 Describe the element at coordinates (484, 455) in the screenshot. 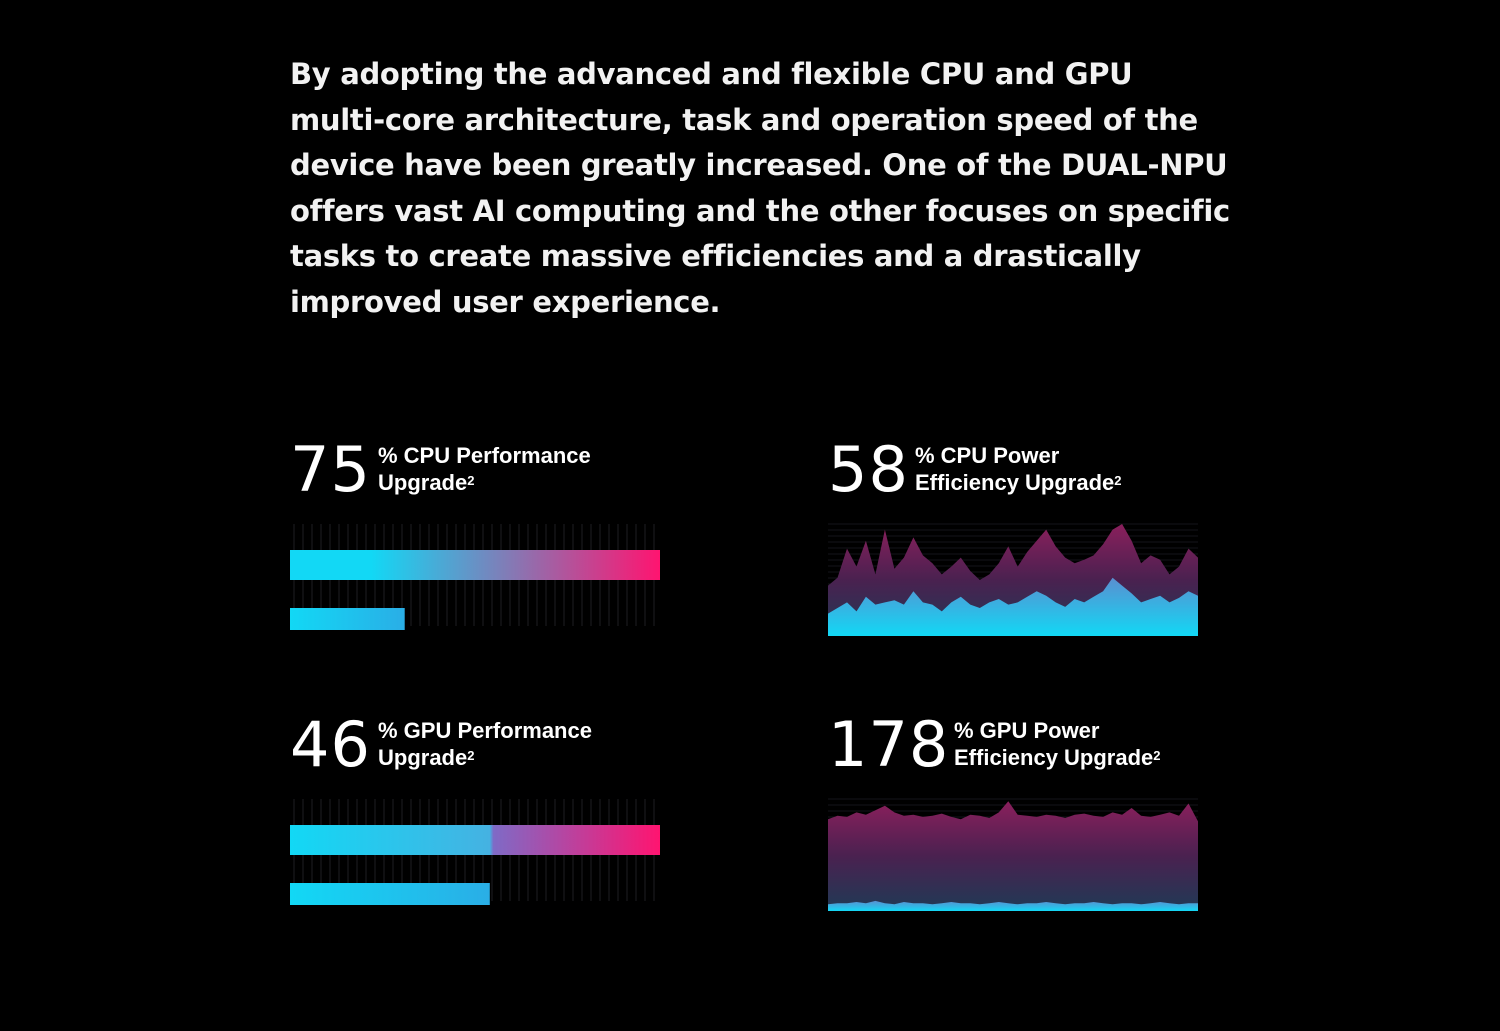

I see `stat-label-line1: % CPU Performance` at that location.